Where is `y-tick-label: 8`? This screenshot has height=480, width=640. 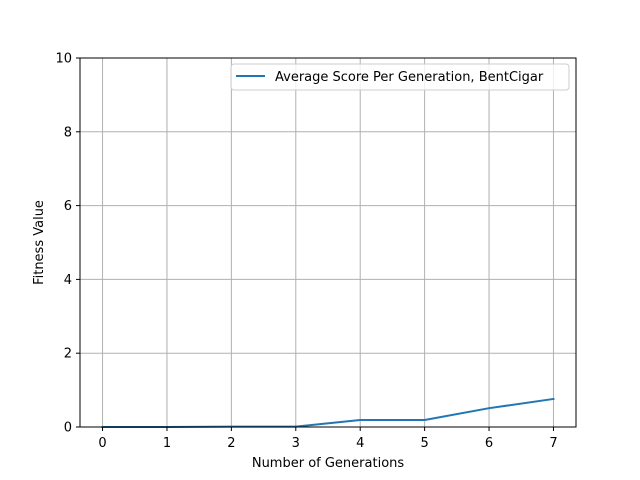
y-tick-label: 8 is located at coordinates (68, 132).